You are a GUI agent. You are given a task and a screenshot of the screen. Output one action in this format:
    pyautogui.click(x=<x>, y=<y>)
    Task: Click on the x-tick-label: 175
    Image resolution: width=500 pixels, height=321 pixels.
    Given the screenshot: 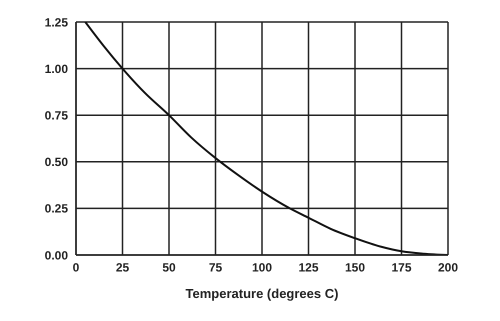 What is the action you would take?
    pyautogui.click(x=401, y=267)
    